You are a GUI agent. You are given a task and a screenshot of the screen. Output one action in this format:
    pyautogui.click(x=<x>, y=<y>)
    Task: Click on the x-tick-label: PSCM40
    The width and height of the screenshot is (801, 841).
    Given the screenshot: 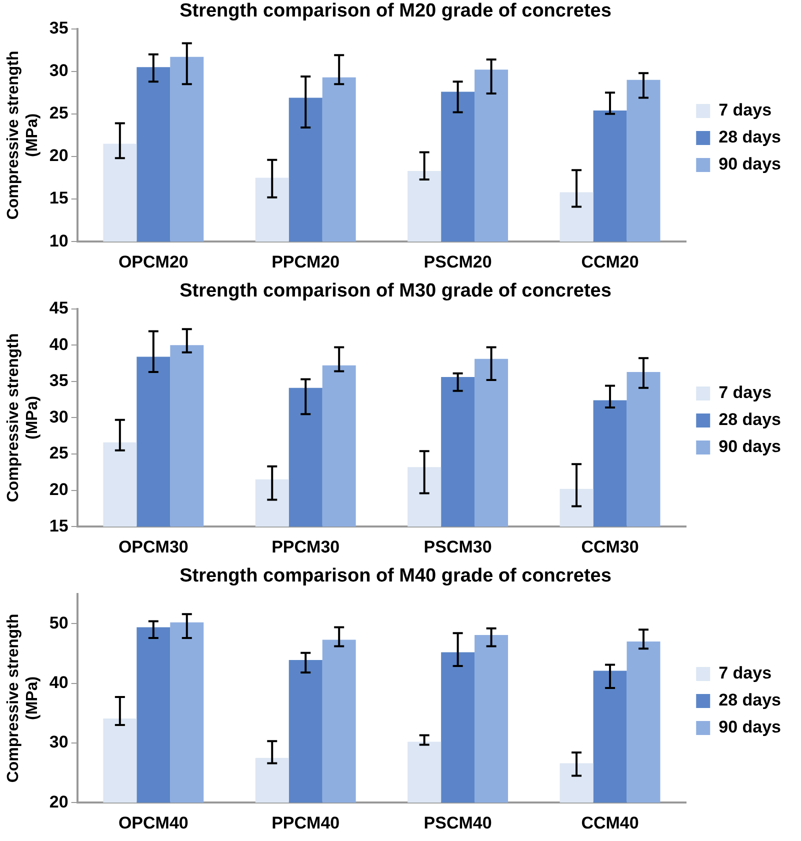 What is the action you would take?
    pyautogui.click(x=458, y=822)
    